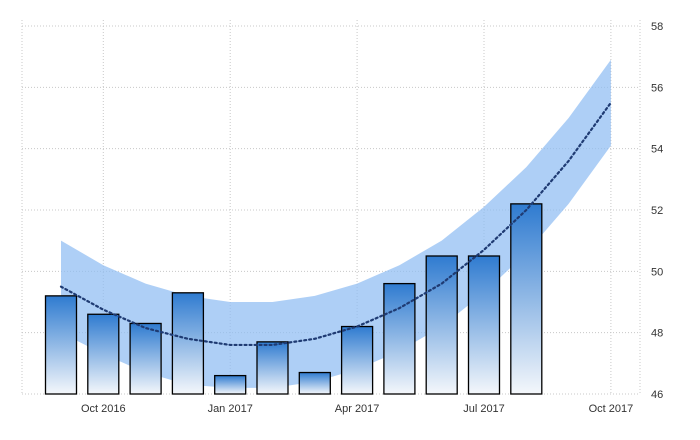  I want to click on bar-sep-2016, so click(61, 345).